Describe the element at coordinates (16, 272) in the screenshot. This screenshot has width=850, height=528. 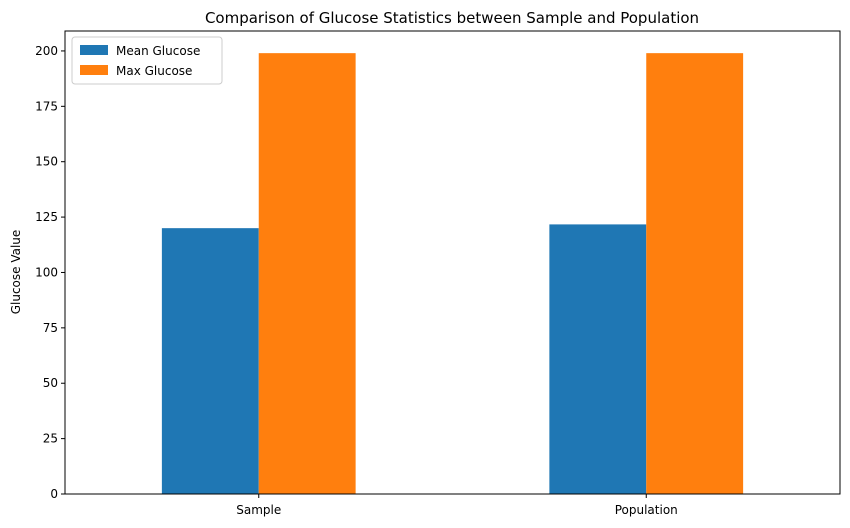
I see `y-axis-label: Glucose Value` at that location.